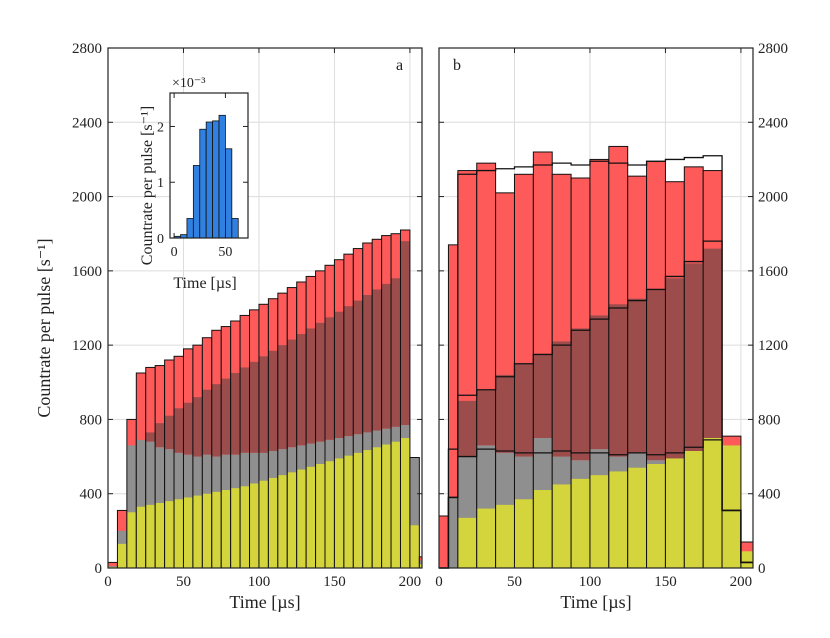 This screenshot has width=830, height=638. What do you see at coordinates (334, 582) in the screenshot?
I see `panel-a-x-tick-label-3: 150` at bounding box center [334, 582].